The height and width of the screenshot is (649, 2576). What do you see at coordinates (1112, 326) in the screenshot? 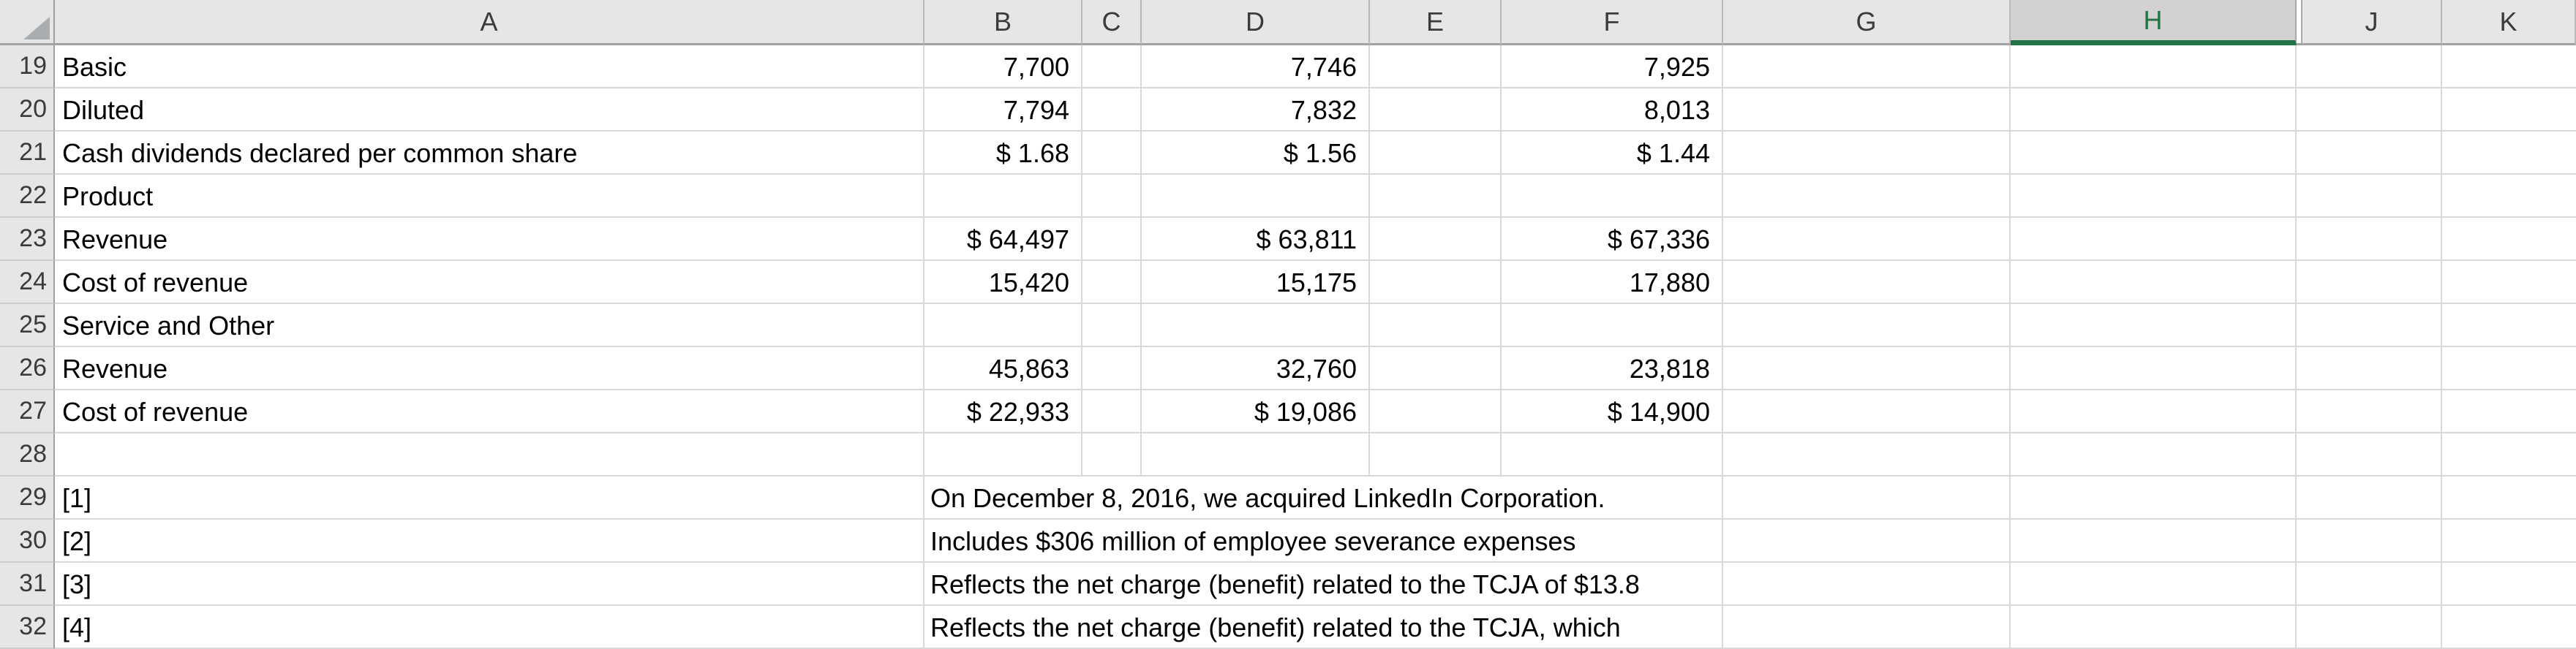
I see `cell-C25` at bounding box center [1112, 326].